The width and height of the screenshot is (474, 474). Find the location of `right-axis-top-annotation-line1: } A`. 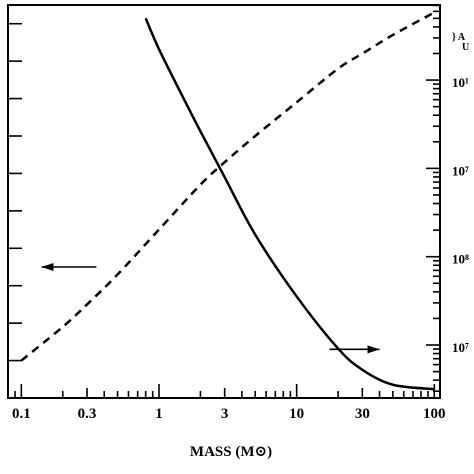

right-axis-top-annotation-line1: } A is located at coordinates (459, 37).